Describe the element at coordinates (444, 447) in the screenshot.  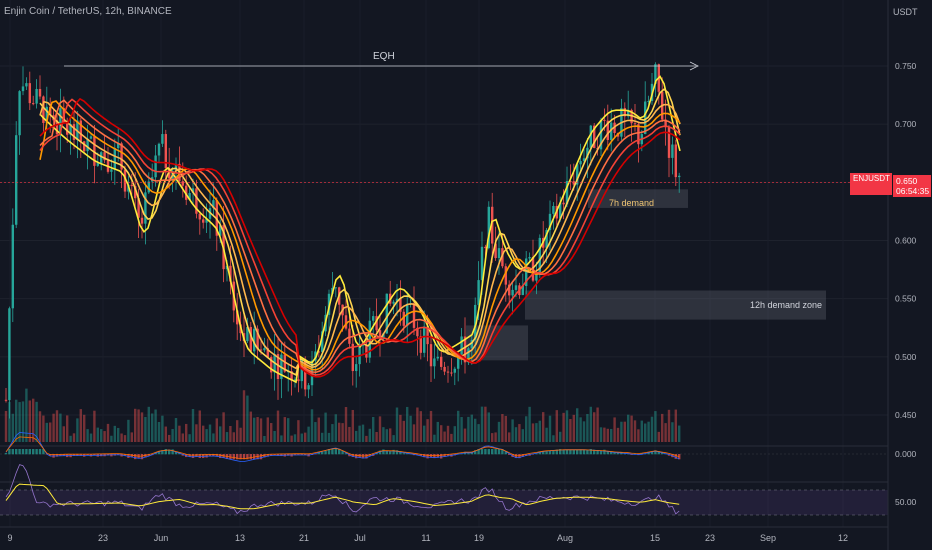
I see `macd-pane` at that location.